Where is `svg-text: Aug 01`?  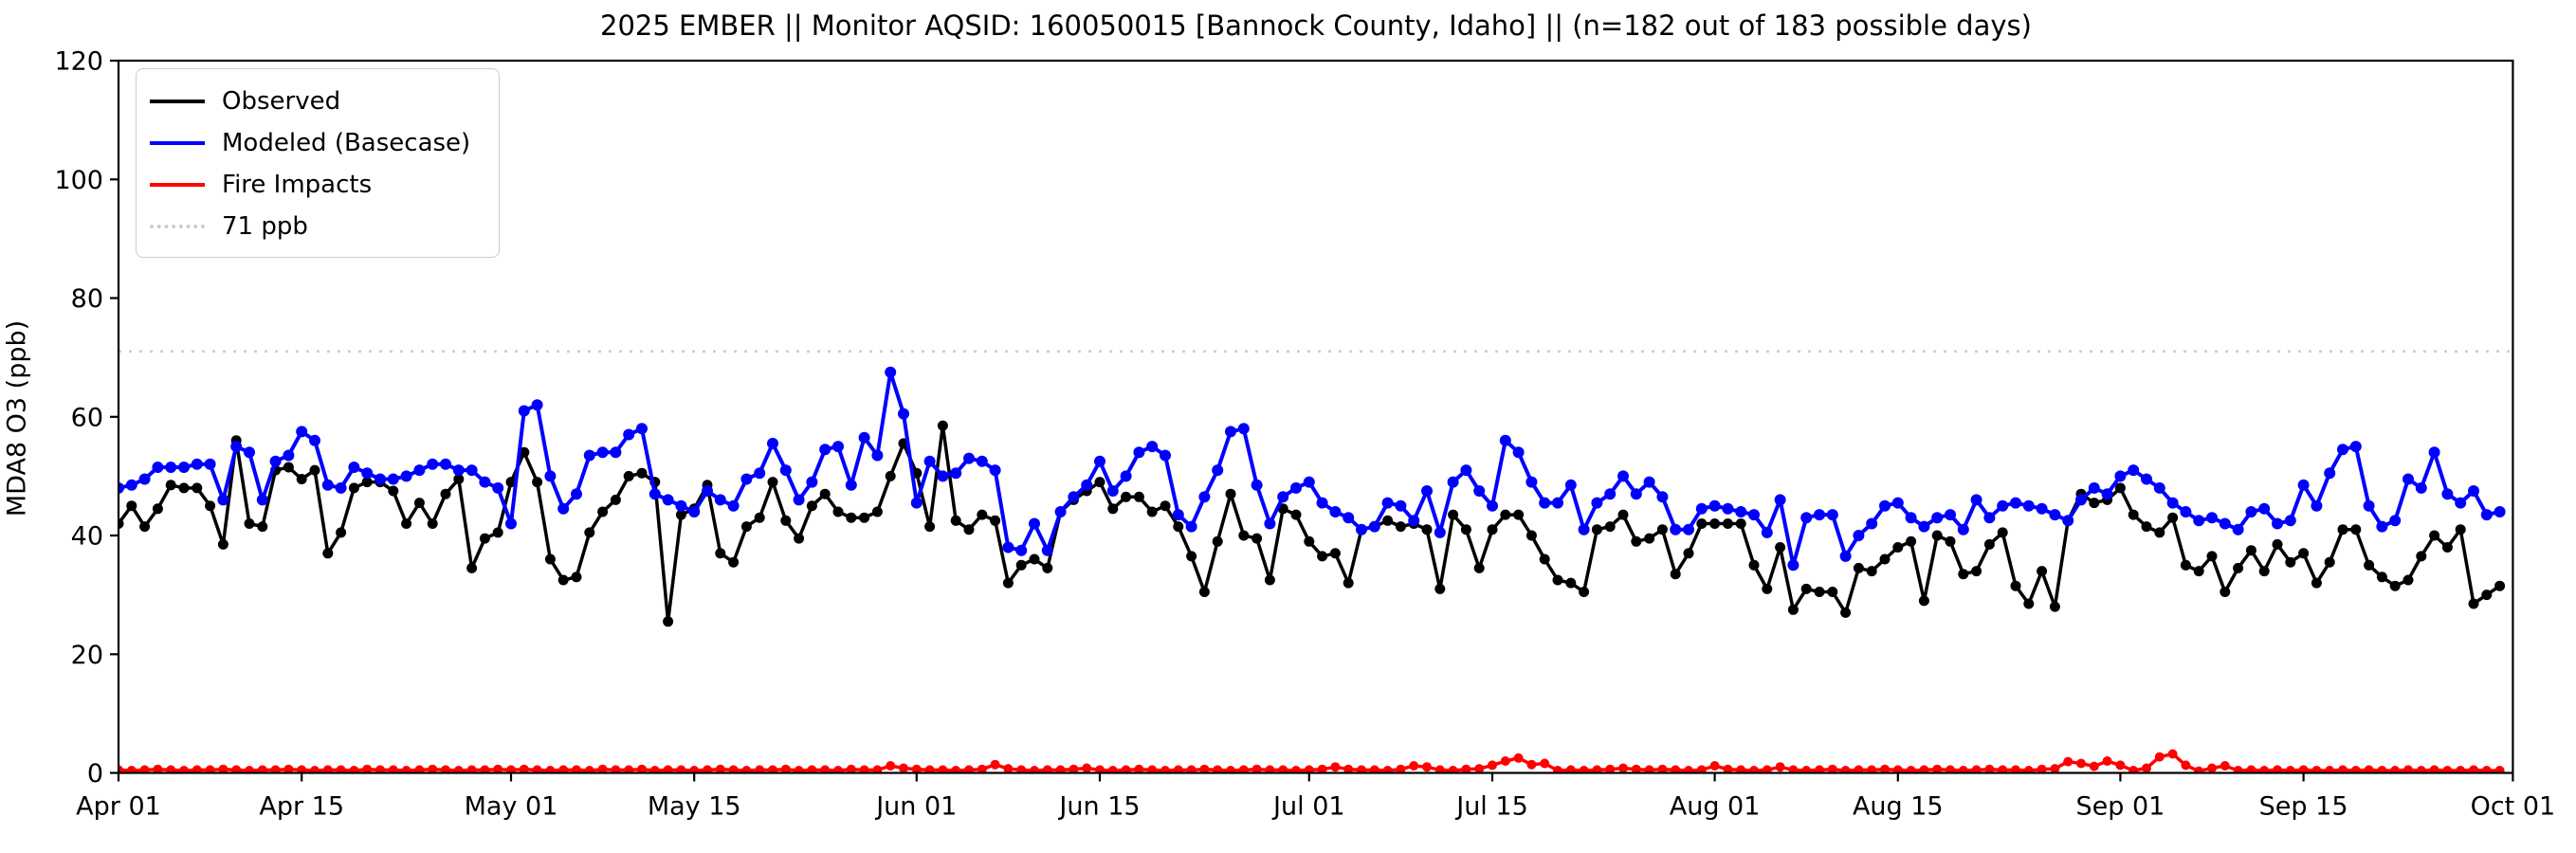
svg-text: Aug 01 is located at coordinates (1715, 807).